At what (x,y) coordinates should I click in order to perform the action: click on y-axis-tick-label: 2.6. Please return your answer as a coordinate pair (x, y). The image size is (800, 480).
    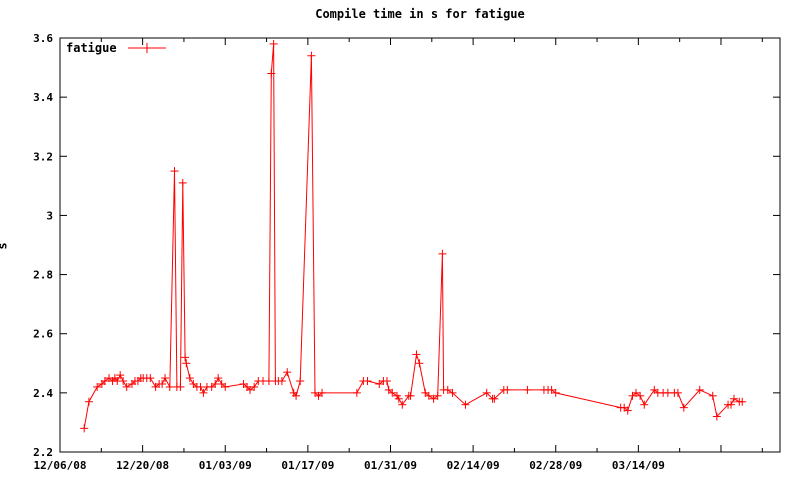
    Looking at the image, I should click on (43, 334).